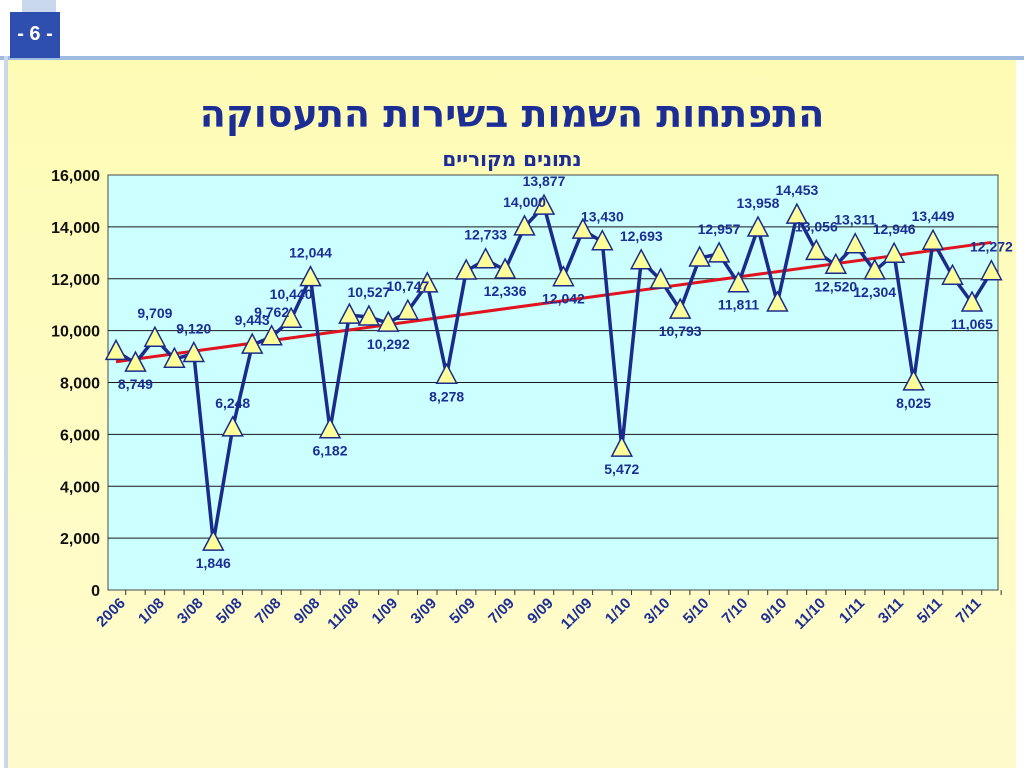 This screenshot has width=1024, height=768. I want to click on data-label: 14,000, so click(524, 202).